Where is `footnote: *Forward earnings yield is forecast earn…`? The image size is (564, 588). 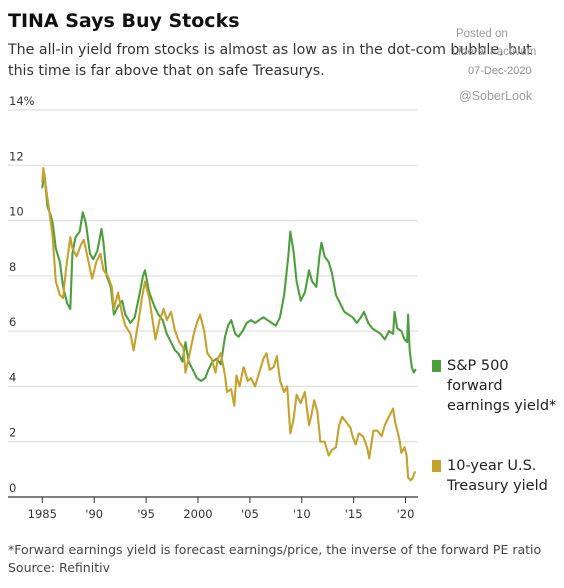
footnote: *Forward earnings yield is forecast earn… is located at coordinates (275, 549).